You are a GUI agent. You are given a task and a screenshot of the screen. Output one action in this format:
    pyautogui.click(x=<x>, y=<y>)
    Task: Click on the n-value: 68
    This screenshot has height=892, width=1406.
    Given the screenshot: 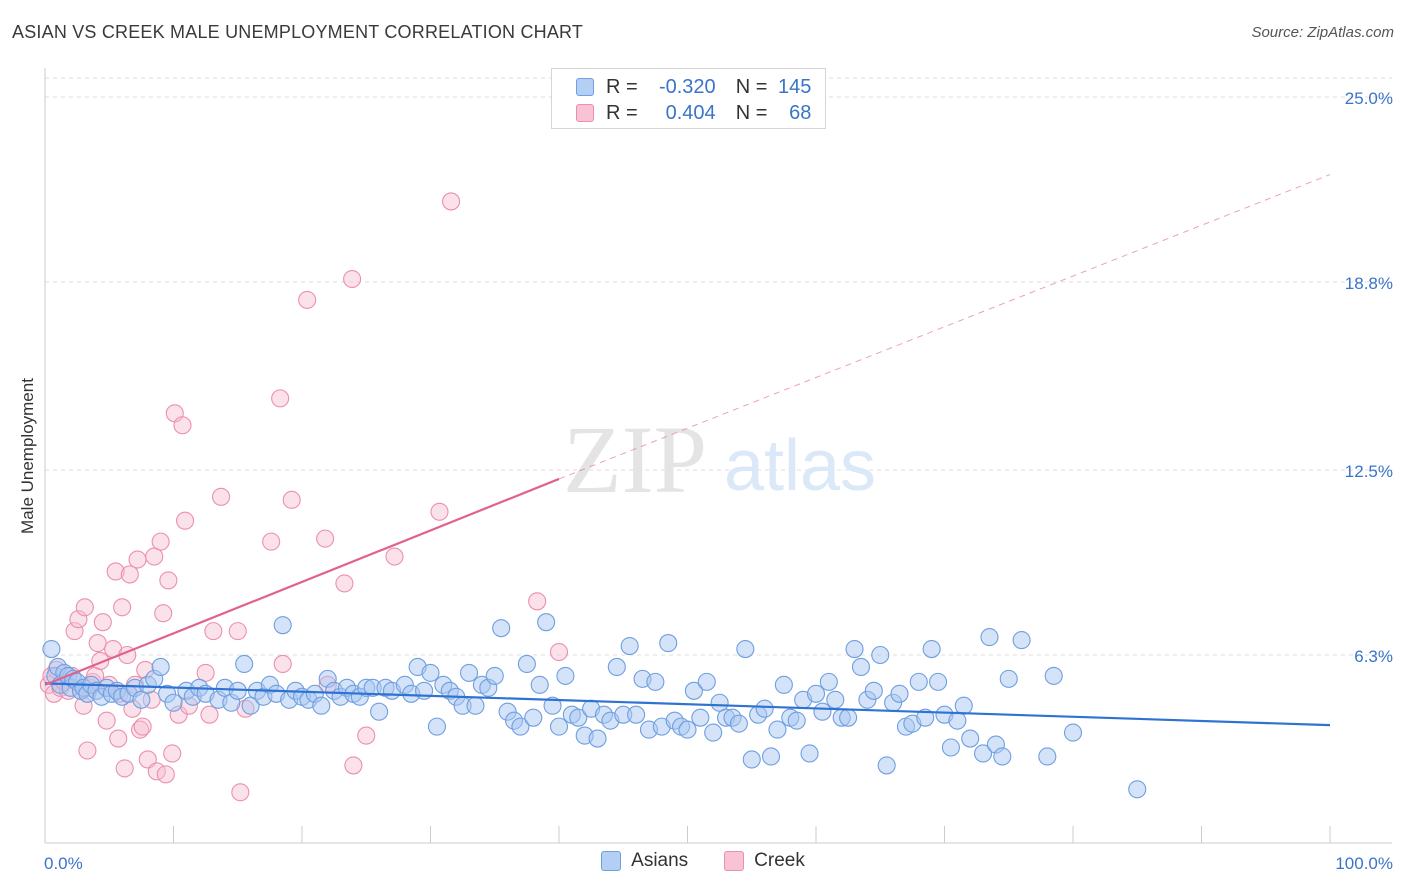 What is the action you would take?
    pyautogui.click(x=800, y=112)
    